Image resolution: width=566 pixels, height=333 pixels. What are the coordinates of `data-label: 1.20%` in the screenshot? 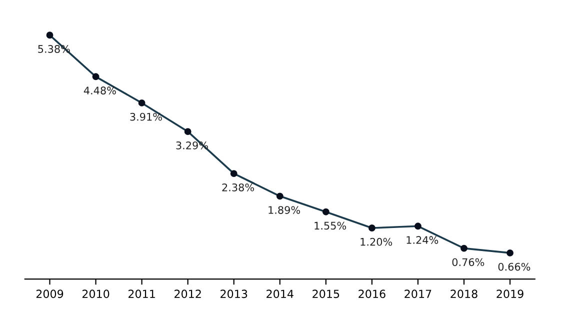 It's located at (376, 242).